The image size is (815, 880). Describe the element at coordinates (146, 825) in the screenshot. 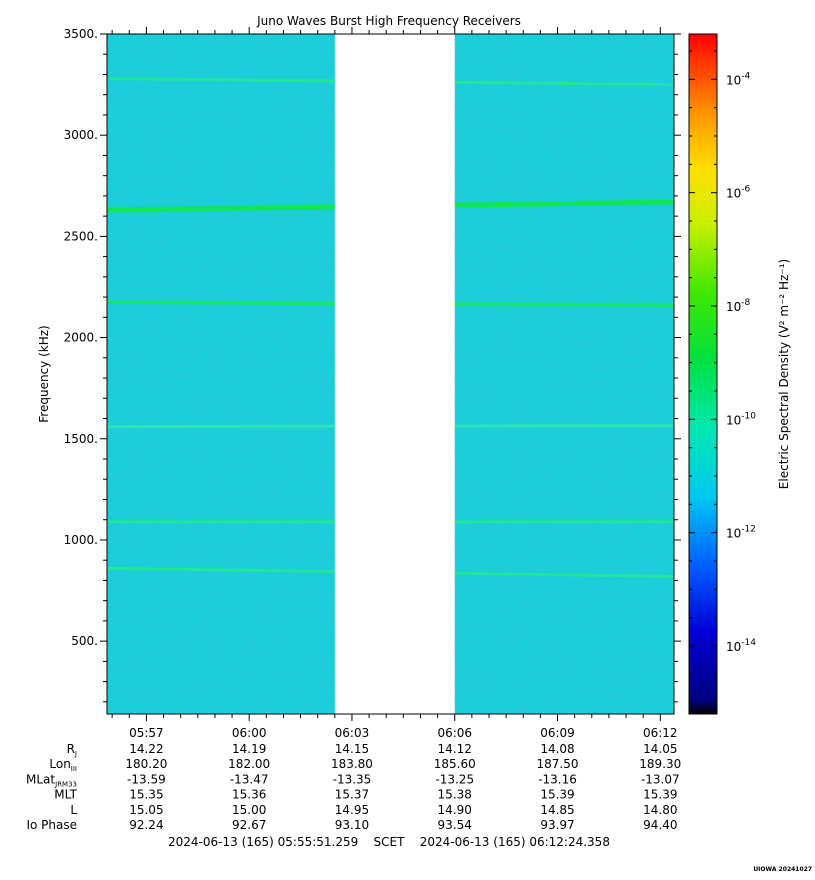

I see `ephemeris-value: 92.24` at that location.